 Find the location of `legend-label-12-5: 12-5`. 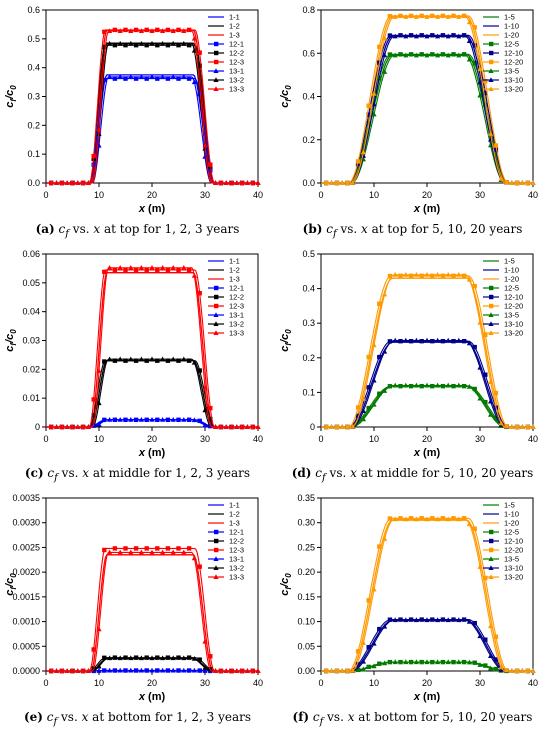

legend-label-12-5: 12-5 is located at coordinates (511, 532).